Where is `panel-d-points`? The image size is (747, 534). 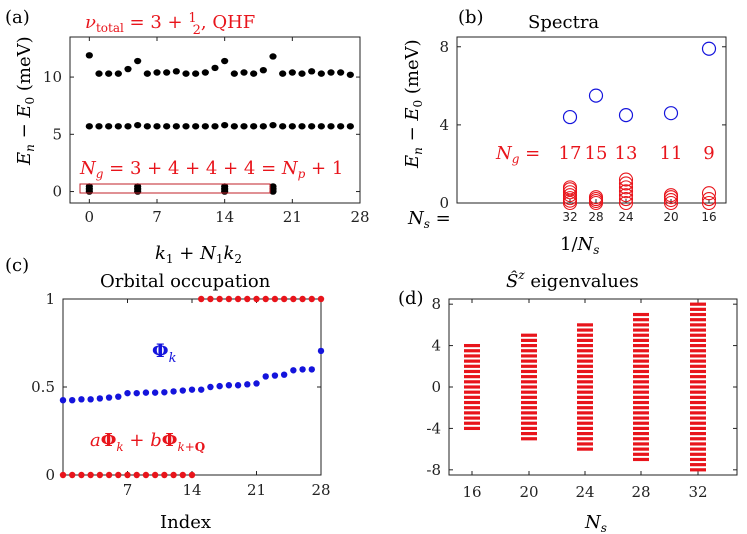 panel-d-points is located at coordinates (585, 387).